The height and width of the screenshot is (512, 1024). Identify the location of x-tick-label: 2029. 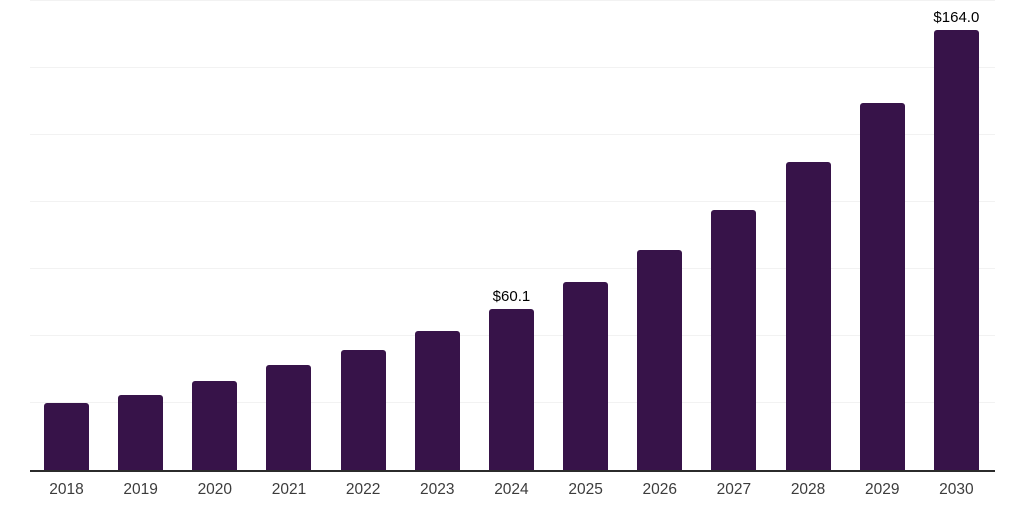
(882, 489).